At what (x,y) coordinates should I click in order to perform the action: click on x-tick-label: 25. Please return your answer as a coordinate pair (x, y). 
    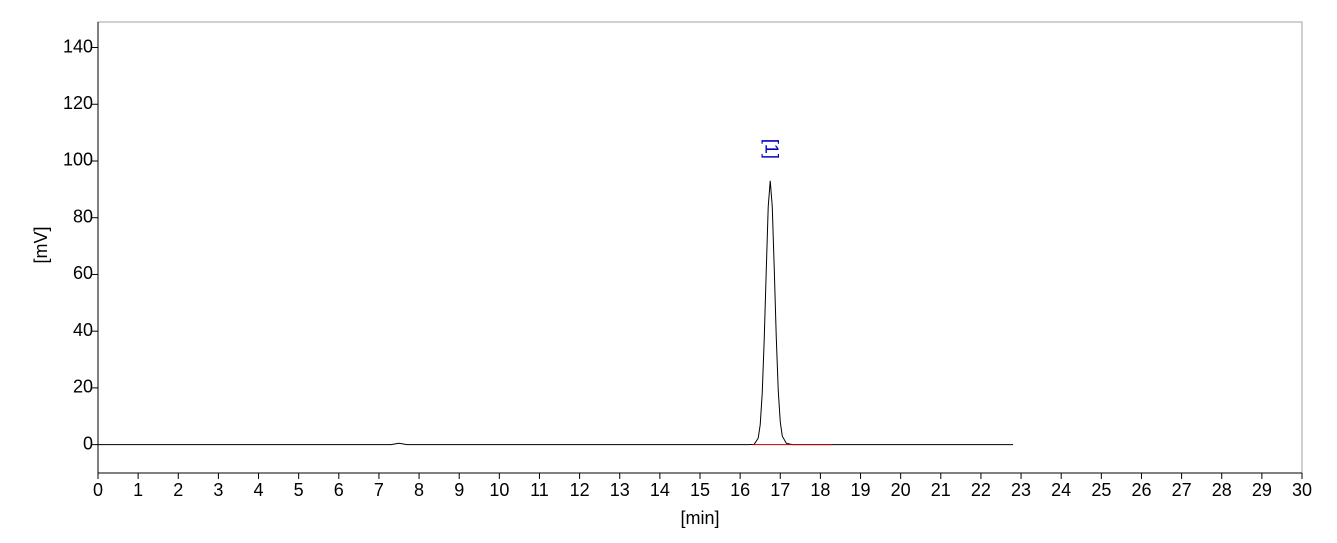
    Looking at the image, I should click on (1101, 490).